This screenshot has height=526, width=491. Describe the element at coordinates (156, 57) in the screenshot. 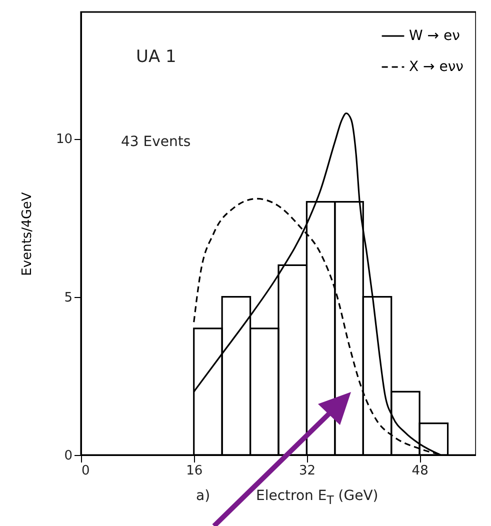

I see `annotation: UA 1` at that location.